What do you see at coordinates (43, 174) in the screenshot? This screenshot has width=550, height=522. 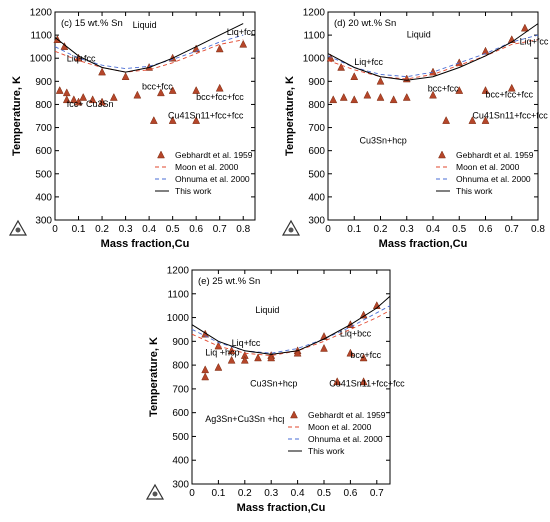 I see `y-tick-label: 500` at bounding box center [43, 174].